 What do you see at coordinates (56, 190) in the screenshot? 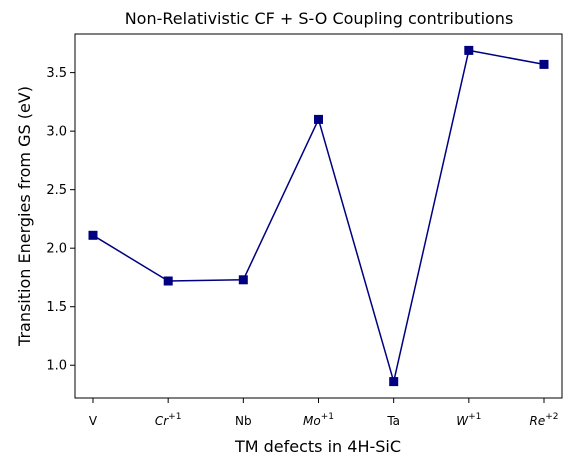
I see `y-tick-label: 2.5` at bounding box center [56, 190].